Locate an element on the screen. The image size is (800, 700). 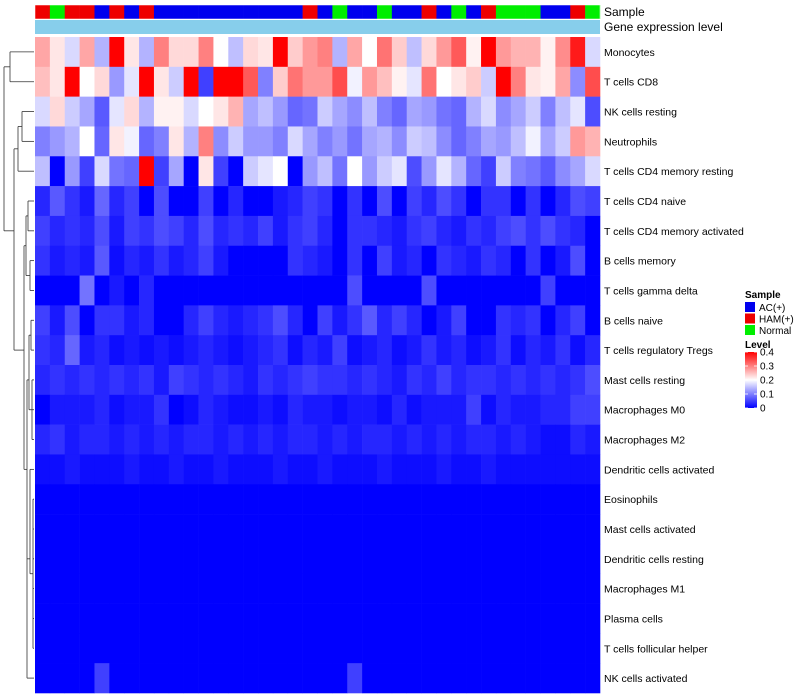
sample-legend-label: AC(+) is located at coordinates (772, 308).